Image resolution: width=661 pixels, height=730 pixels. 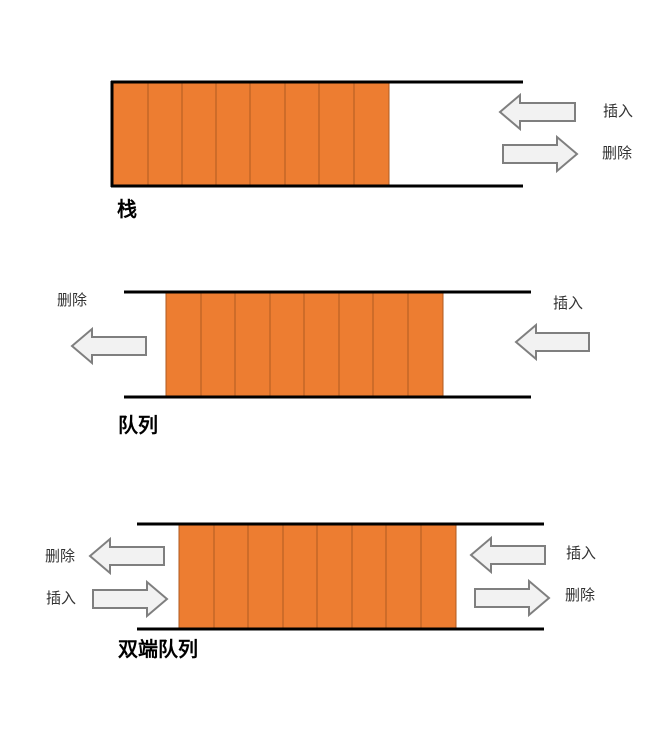 I want to click on deque-right-insert-label: 插入, so click(x=581, y=553).